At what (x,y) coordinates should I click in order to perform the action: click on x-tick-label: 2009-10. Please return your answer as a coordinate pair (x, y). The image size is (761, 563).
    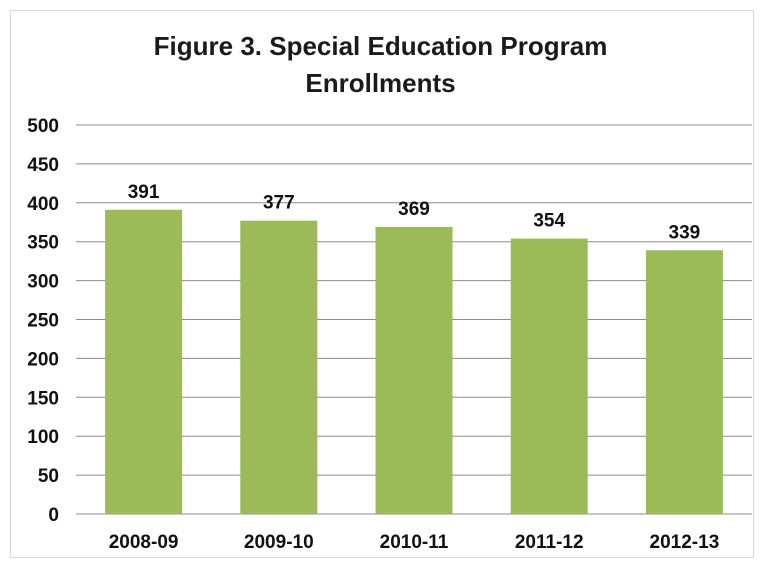
    Looking at the image, I should click on (279, 542).